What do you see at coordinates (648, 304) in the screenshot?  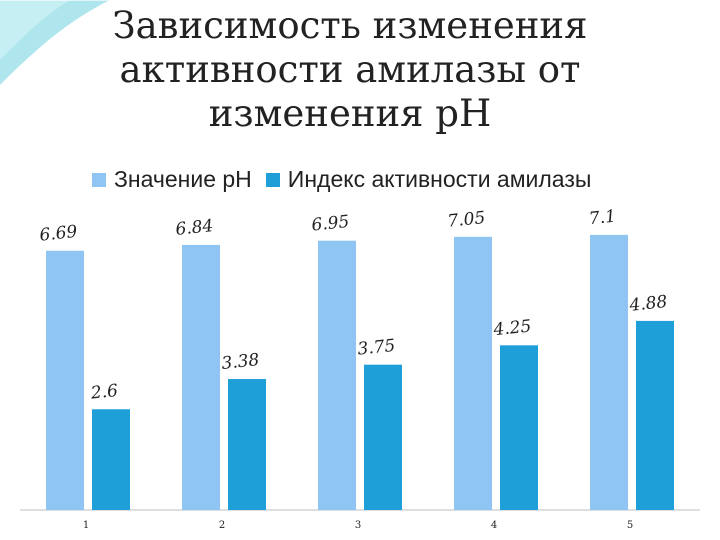 I see `data-label-series2-cat5: 4.88` at bounding box center [648, 304].